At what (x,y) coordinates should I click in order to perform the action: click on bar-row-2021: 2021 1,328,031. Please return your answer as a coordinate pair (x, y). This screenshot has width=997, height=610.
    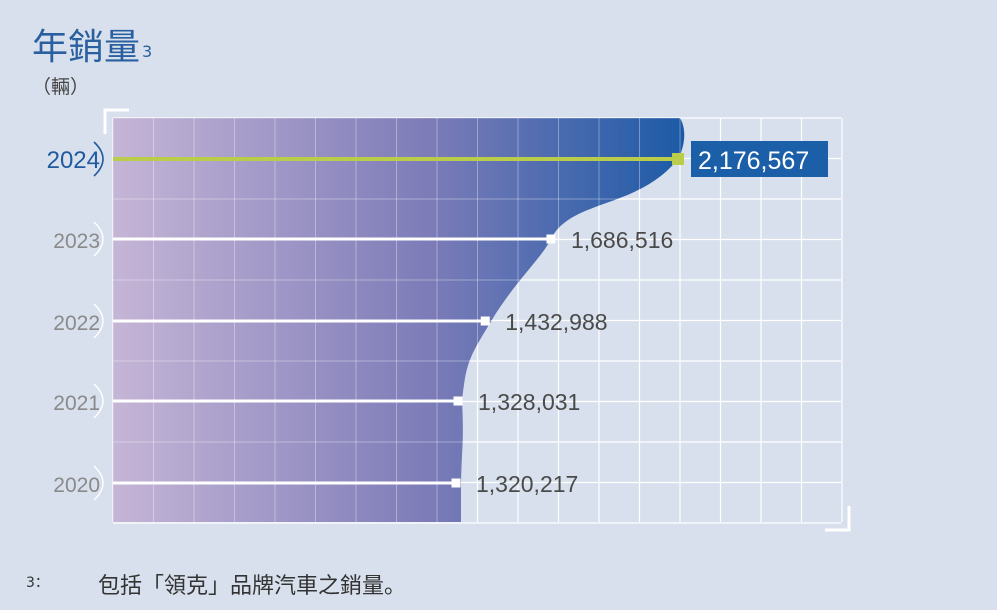
    Looking at the image, I should click on (316, 401).